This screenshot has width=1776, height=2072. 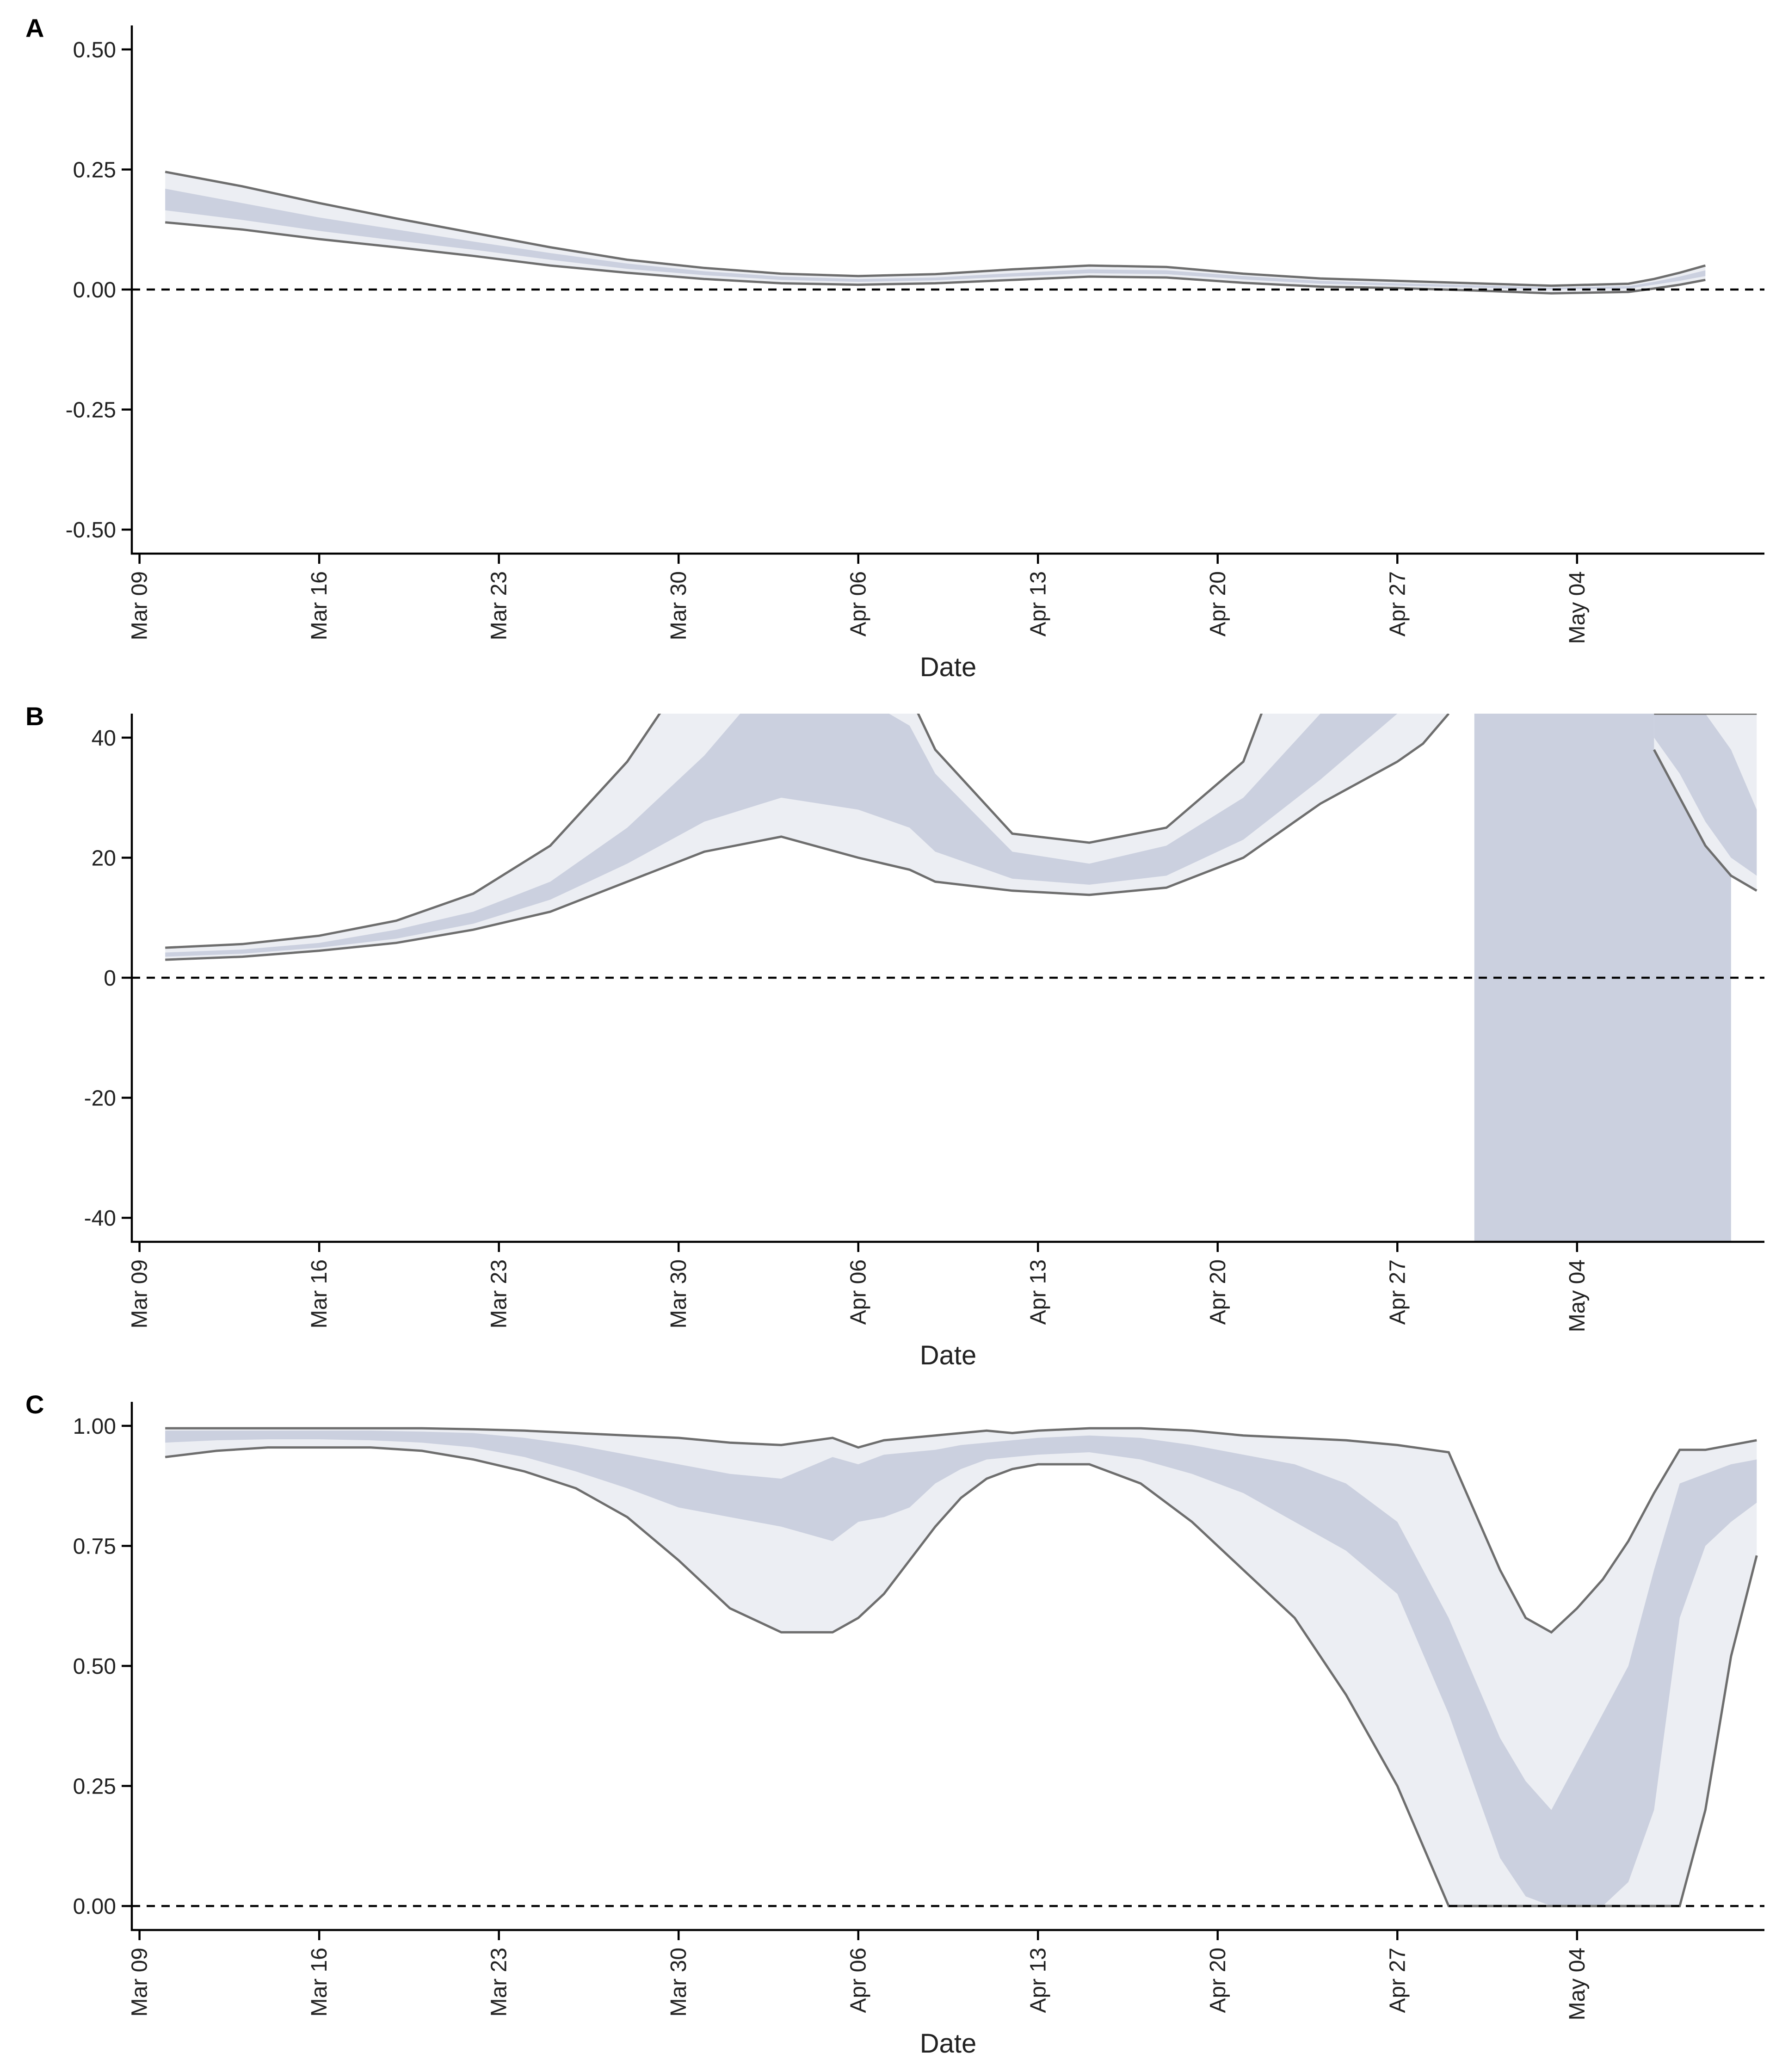 I want to click on x-tick-label-C-0: Mar 09, so click(x=140, y=1982).